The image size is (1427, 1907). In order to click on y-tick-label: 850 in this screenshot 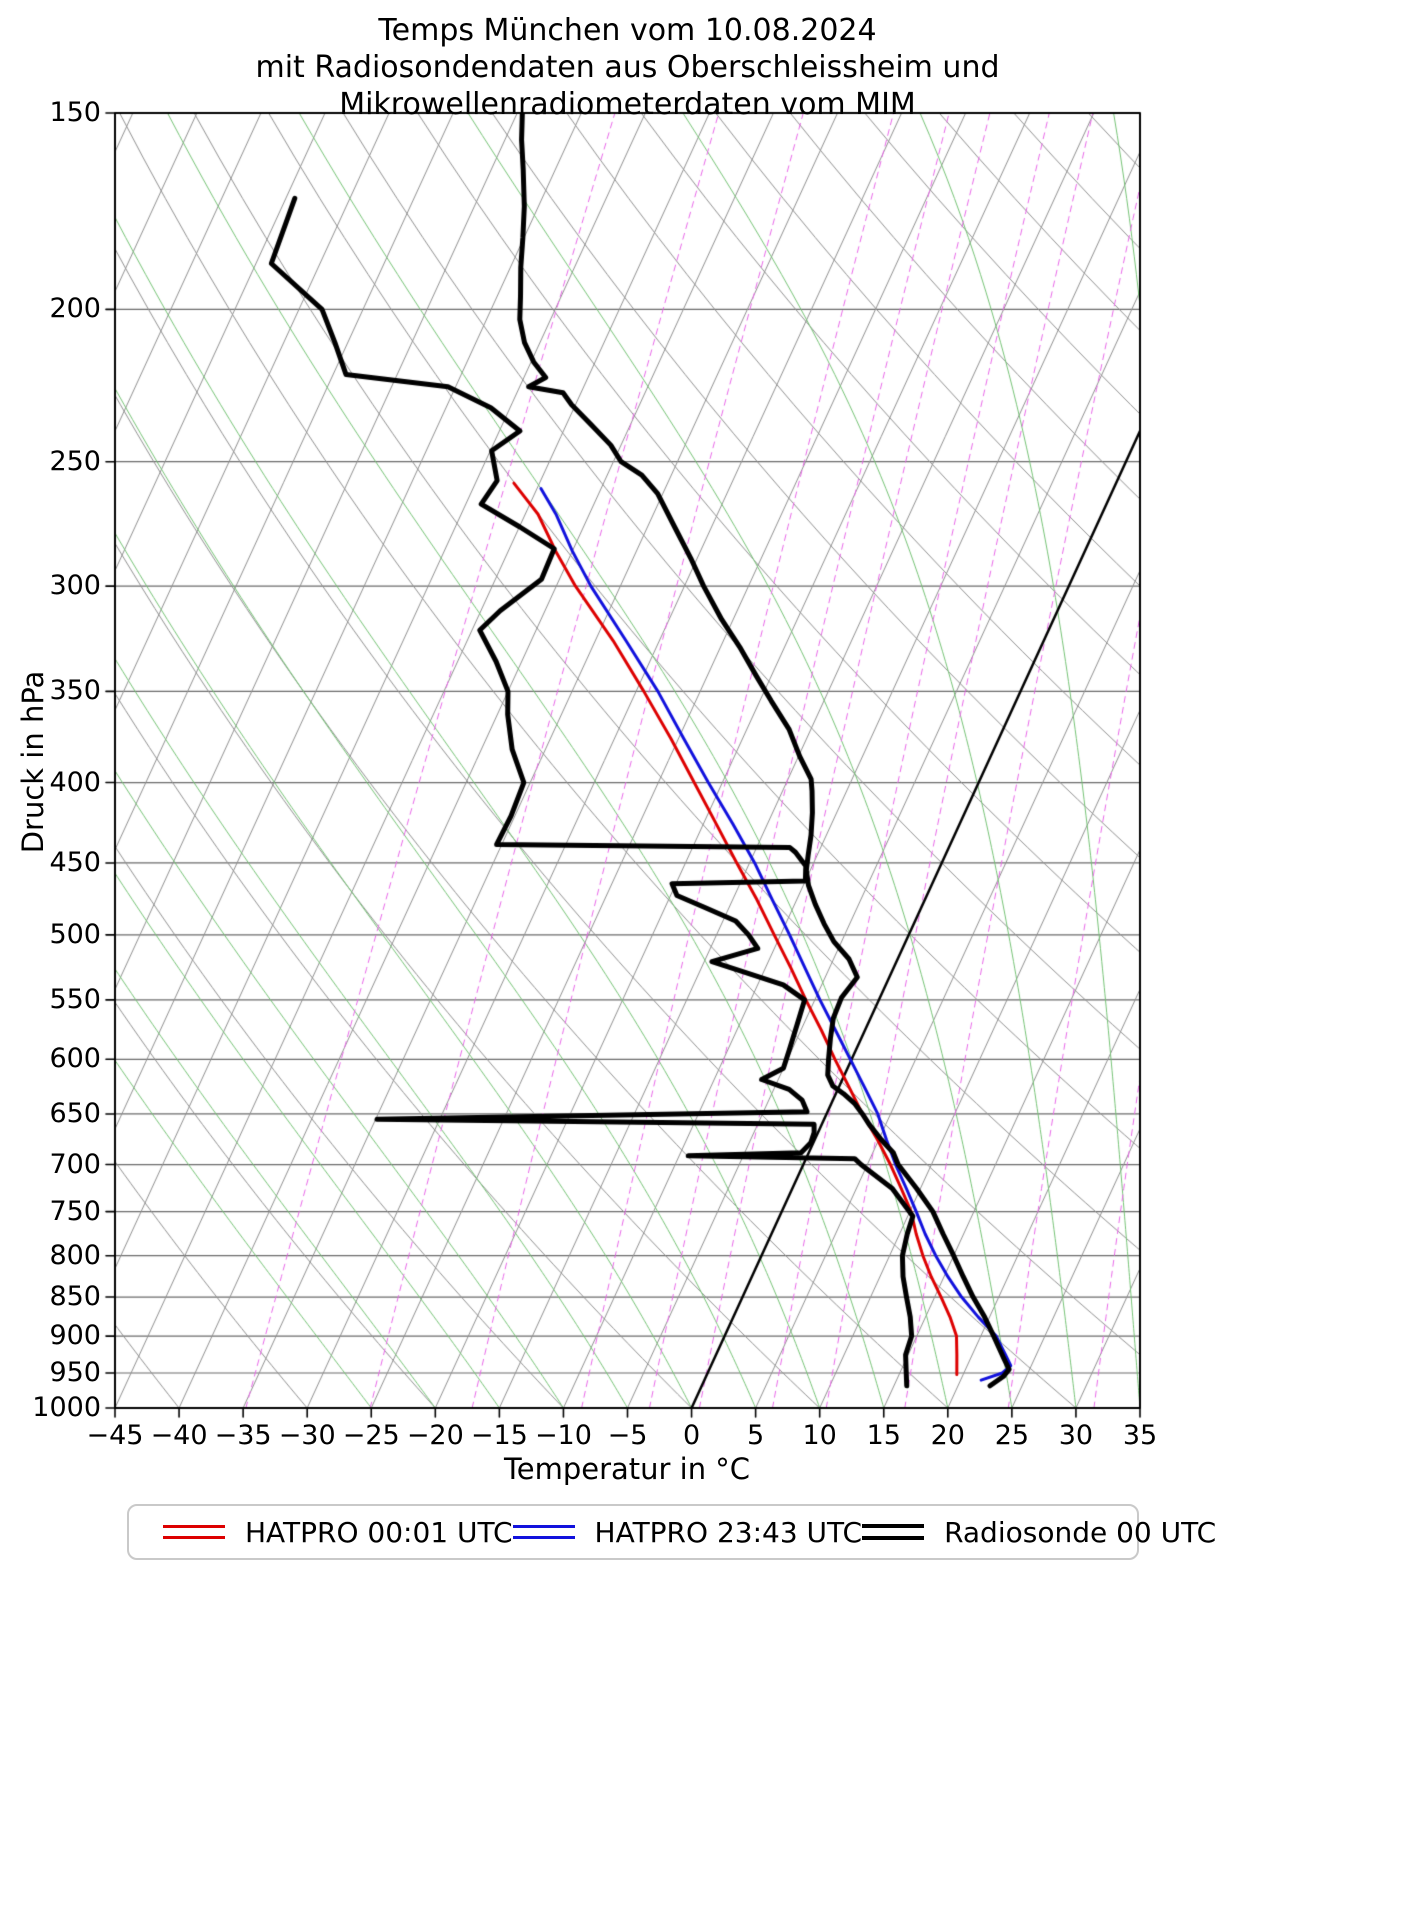, I will do `click(75, 1297)`.